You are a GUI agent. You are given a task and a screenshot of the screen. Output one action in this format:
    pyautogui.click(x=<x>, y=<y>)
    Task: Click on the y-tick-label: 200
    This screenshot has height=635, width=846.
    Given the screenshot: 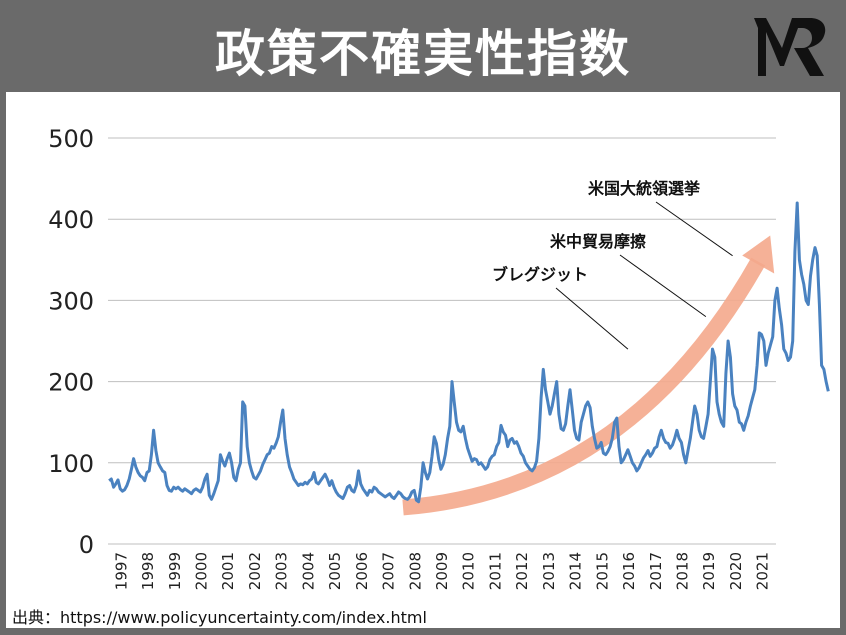 What is the action you would take?
    pyautogui.click(x=71, y=383)
    